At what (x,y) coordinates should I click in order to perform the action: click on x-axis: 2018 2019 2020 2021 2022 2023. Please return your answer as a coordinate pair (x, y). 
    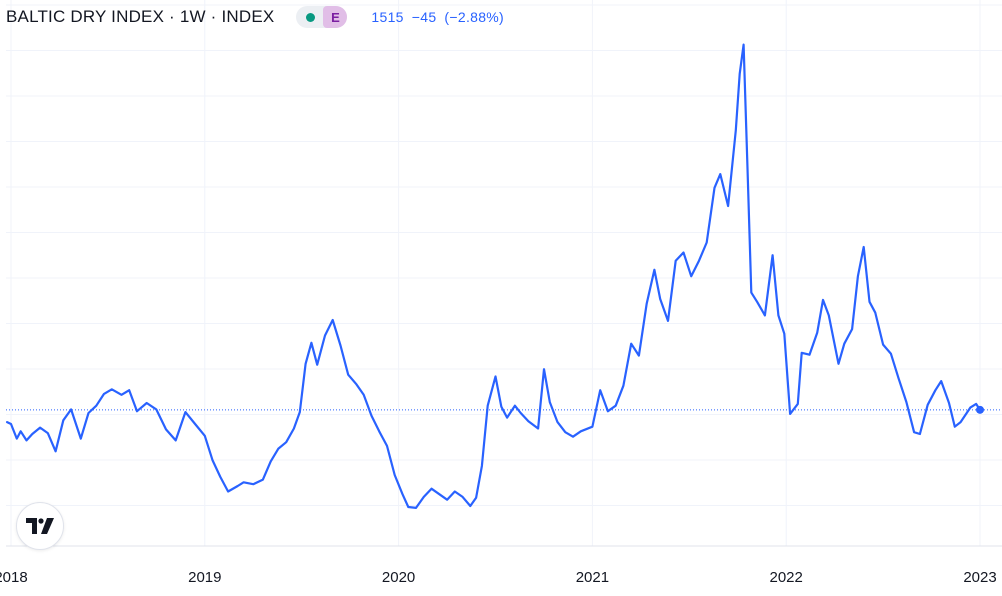
    Looking at the image, I should click on (498, 577).